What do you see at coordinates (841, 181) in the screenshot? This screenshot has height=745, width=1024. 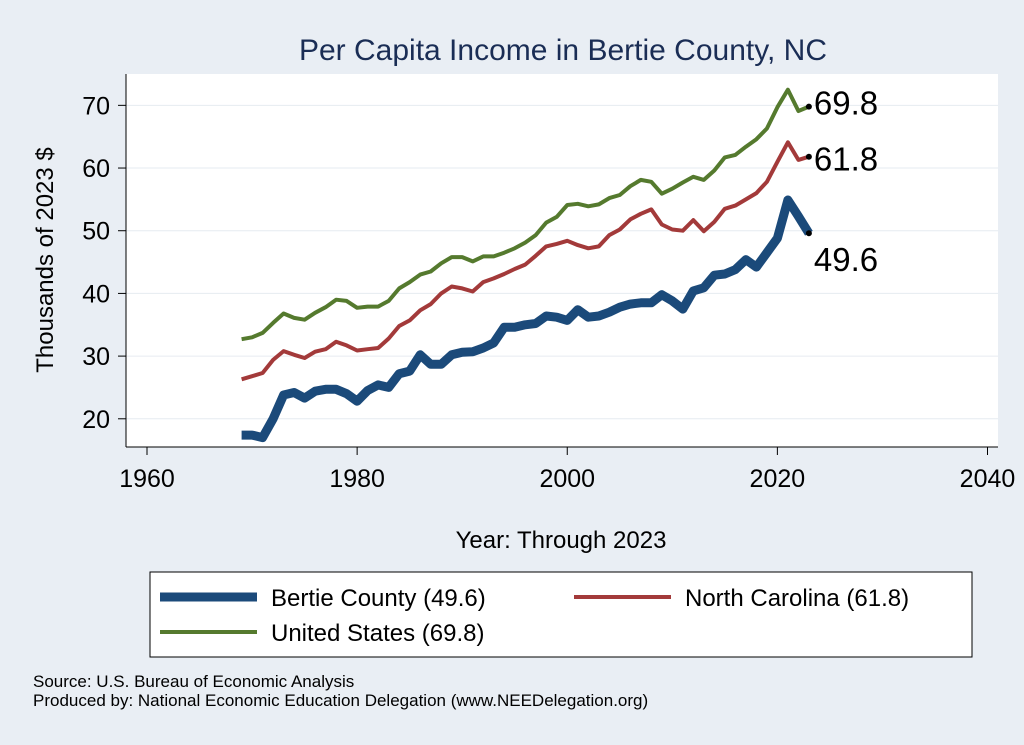 I see `end-labels: 49.6 61.8 69.8` at bounding box center [841, 181].